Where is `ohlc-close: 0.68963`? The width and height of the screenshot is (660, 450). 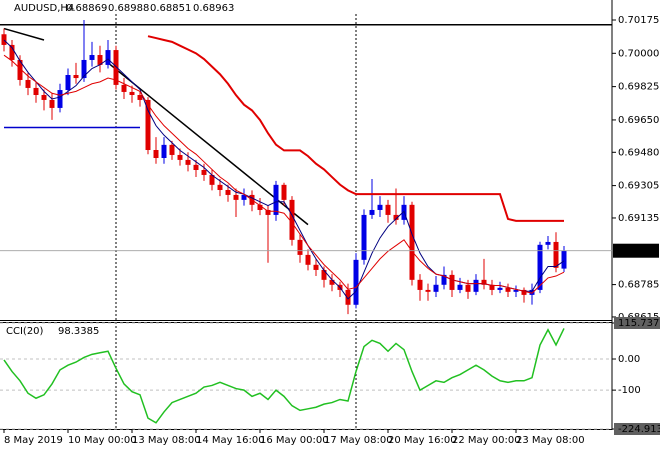
ohlc-close: 0.68963 is located at coordinates (213, 8).